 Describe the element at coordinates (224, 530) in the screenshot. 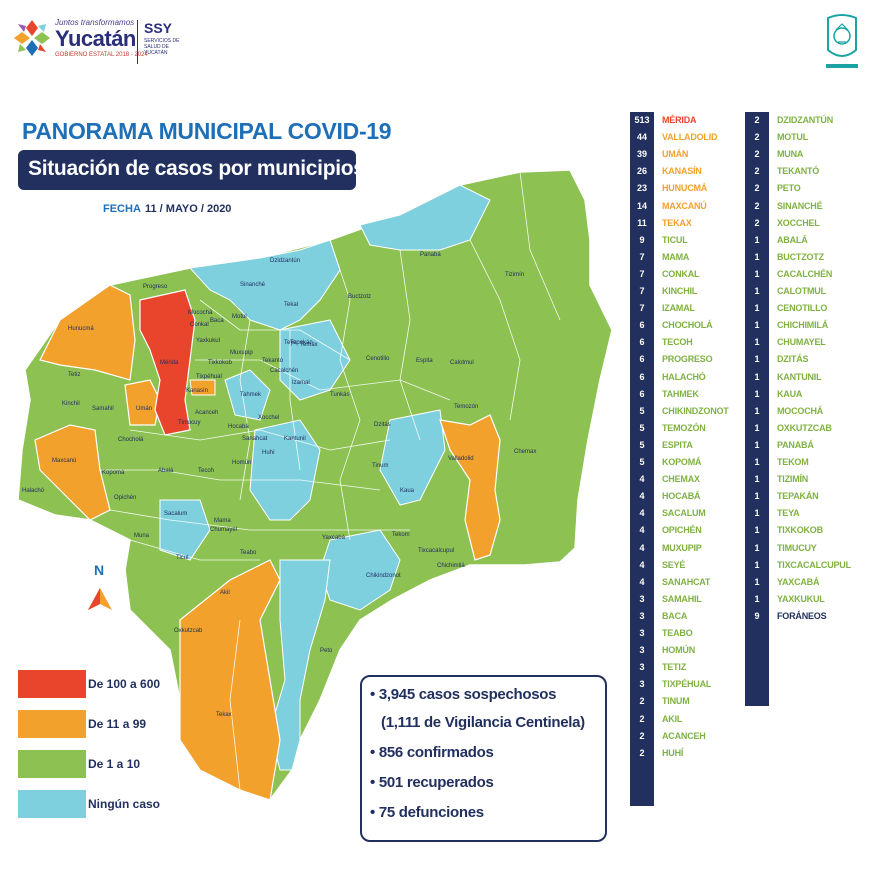

I see `map-municipality-label: Chumayel` at that location.